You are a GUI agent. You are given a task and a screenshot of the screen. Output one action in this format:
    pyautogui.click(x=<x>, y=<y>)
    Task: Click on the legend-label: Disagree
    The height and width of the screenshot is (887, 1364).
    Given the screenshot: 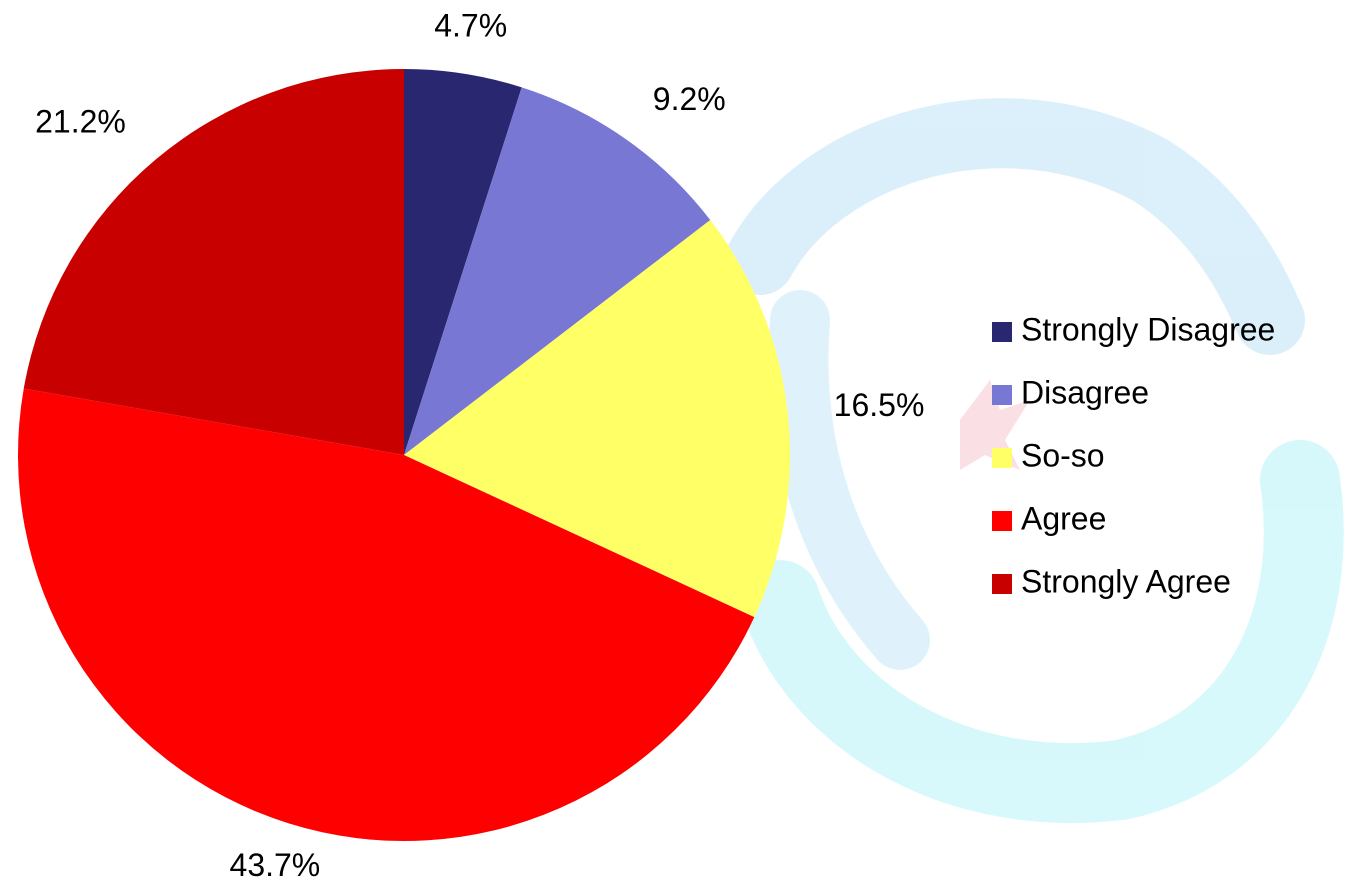 What is the action you would take?
    pyautogui.click(x=1085, y=392)
    